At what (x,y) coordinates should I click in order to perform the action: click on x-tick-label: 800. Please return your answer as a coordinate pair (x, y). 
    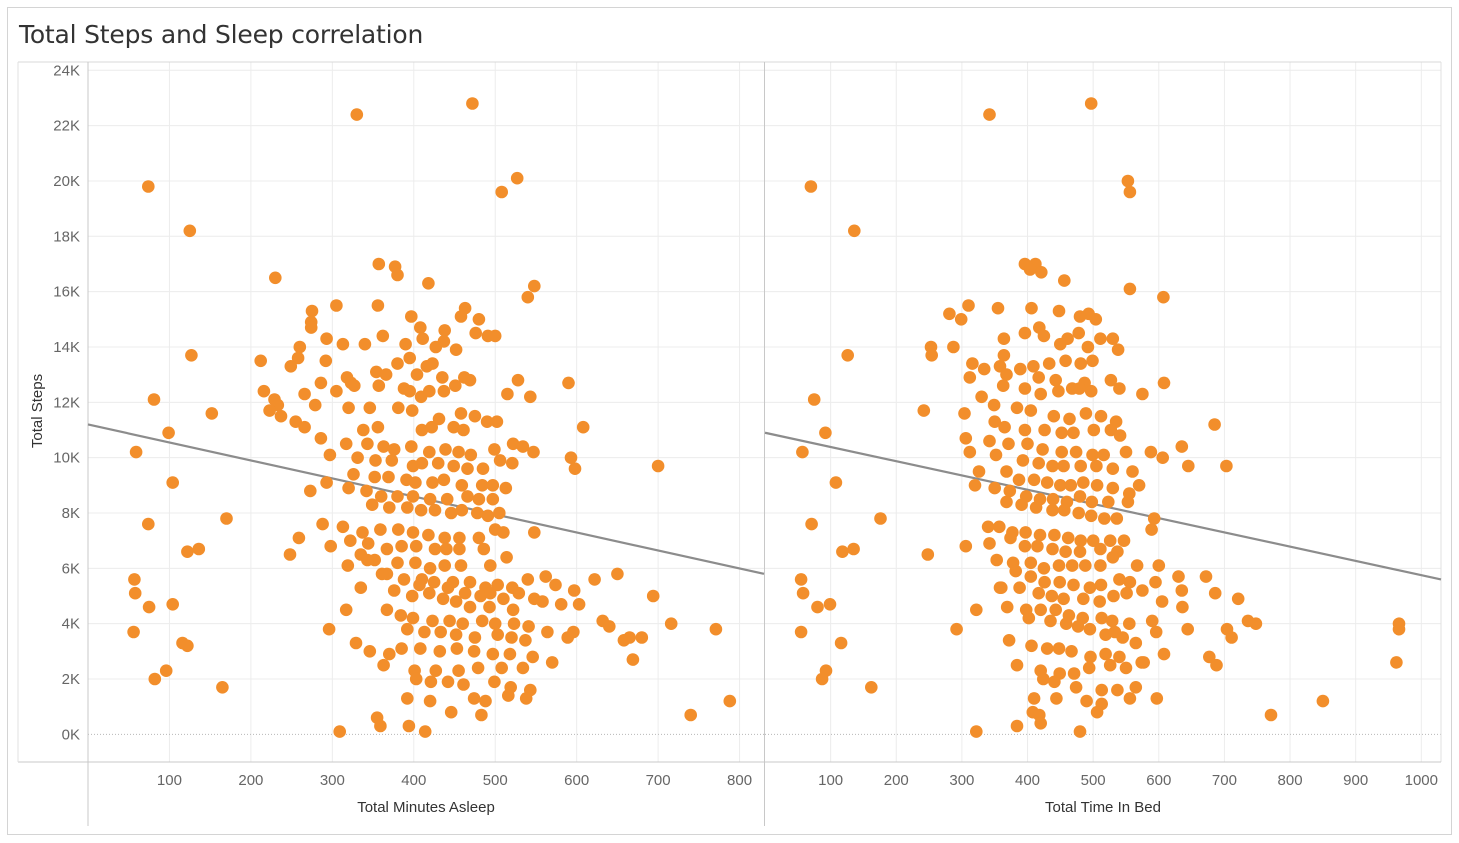
    Looking at the image, I should click on (1290, 780).